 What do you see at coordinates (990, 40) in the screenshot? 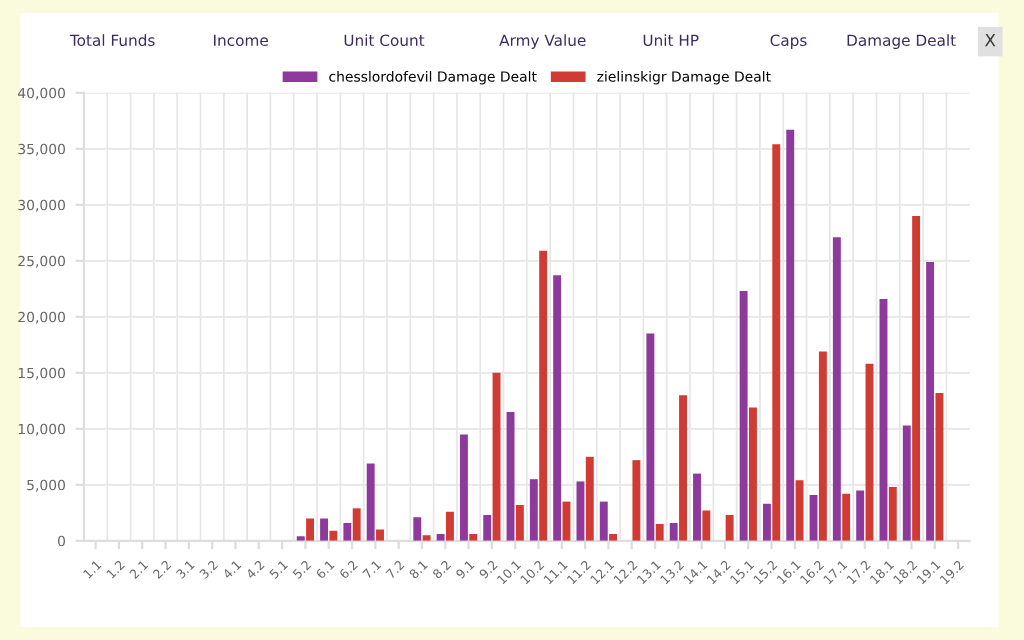
I see `text: X` at bounding box center [990, 40].